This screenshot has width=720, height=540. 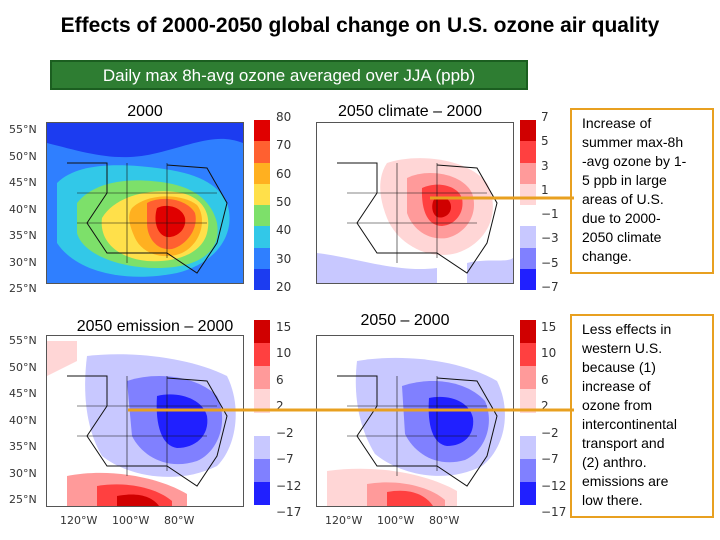 I want to click on colorbar-tick-label: 20, so click(x=284, y=287).